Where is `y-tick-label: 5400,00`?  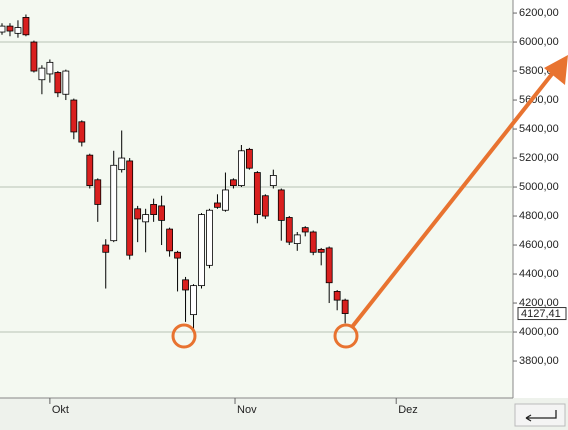
y-tick-label: 5400,00 is located at coordinates (539, 129).